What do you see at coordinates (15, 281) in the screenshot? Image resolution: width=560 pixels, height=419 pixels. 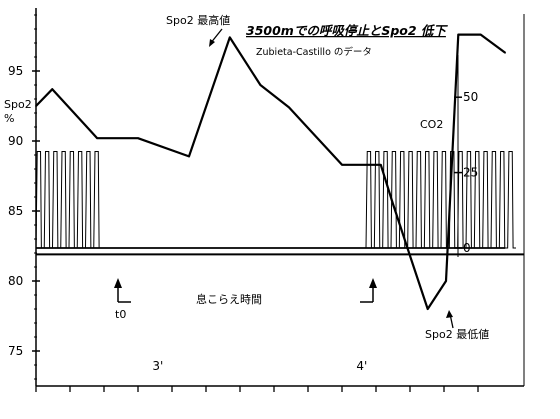 I see `y-tick-label: 80` at bounding box center [15, 281].